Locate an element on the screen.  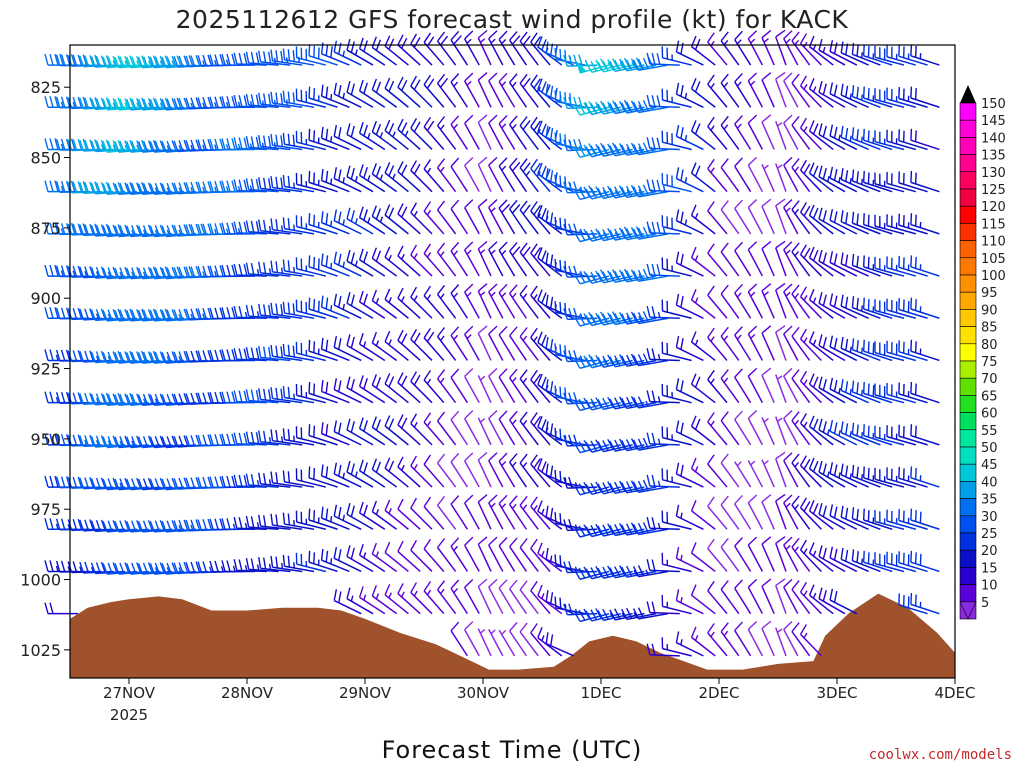
x-axis-tick-label: 3DEC is located at coordinates (836, 693).